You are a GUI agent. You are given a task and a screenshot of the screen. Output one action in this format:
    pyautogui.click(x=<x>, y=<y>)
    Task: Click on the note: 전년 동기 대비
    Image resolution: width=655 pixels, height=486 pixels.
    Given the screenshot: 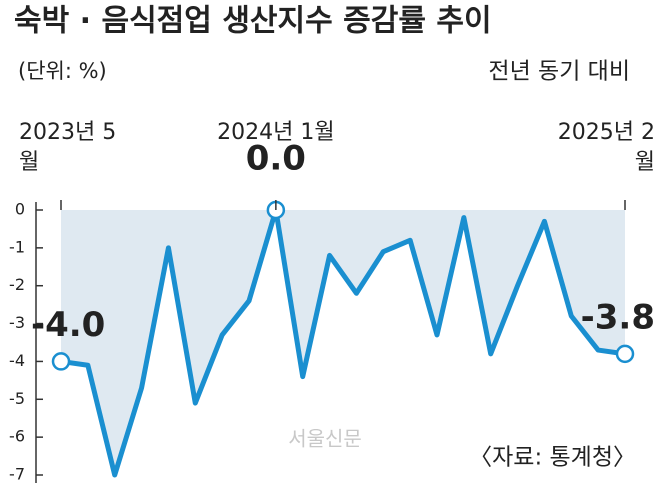 What is the action you would take?
    pyautogui.click(x=559, y=72)
    